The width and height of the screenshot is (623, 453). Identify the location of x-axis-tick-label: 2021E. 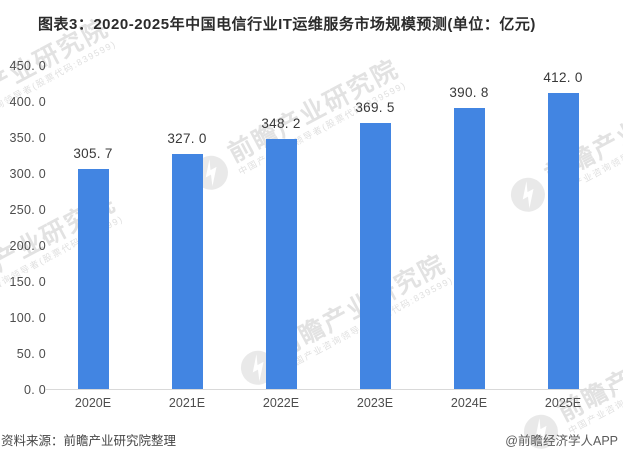
(187, 403).